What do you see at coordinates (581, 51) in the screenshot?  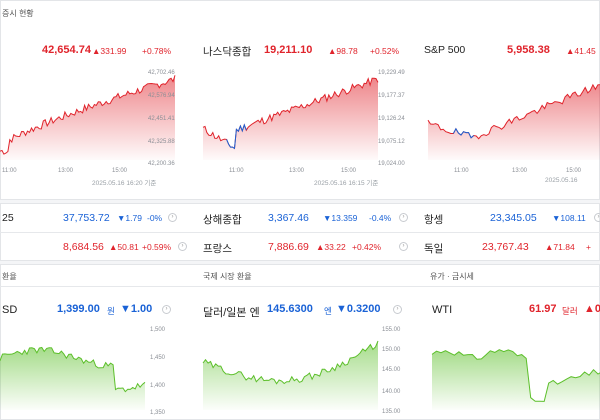 I see `index-change: ▲41.45` at bounding box center [581, 51].